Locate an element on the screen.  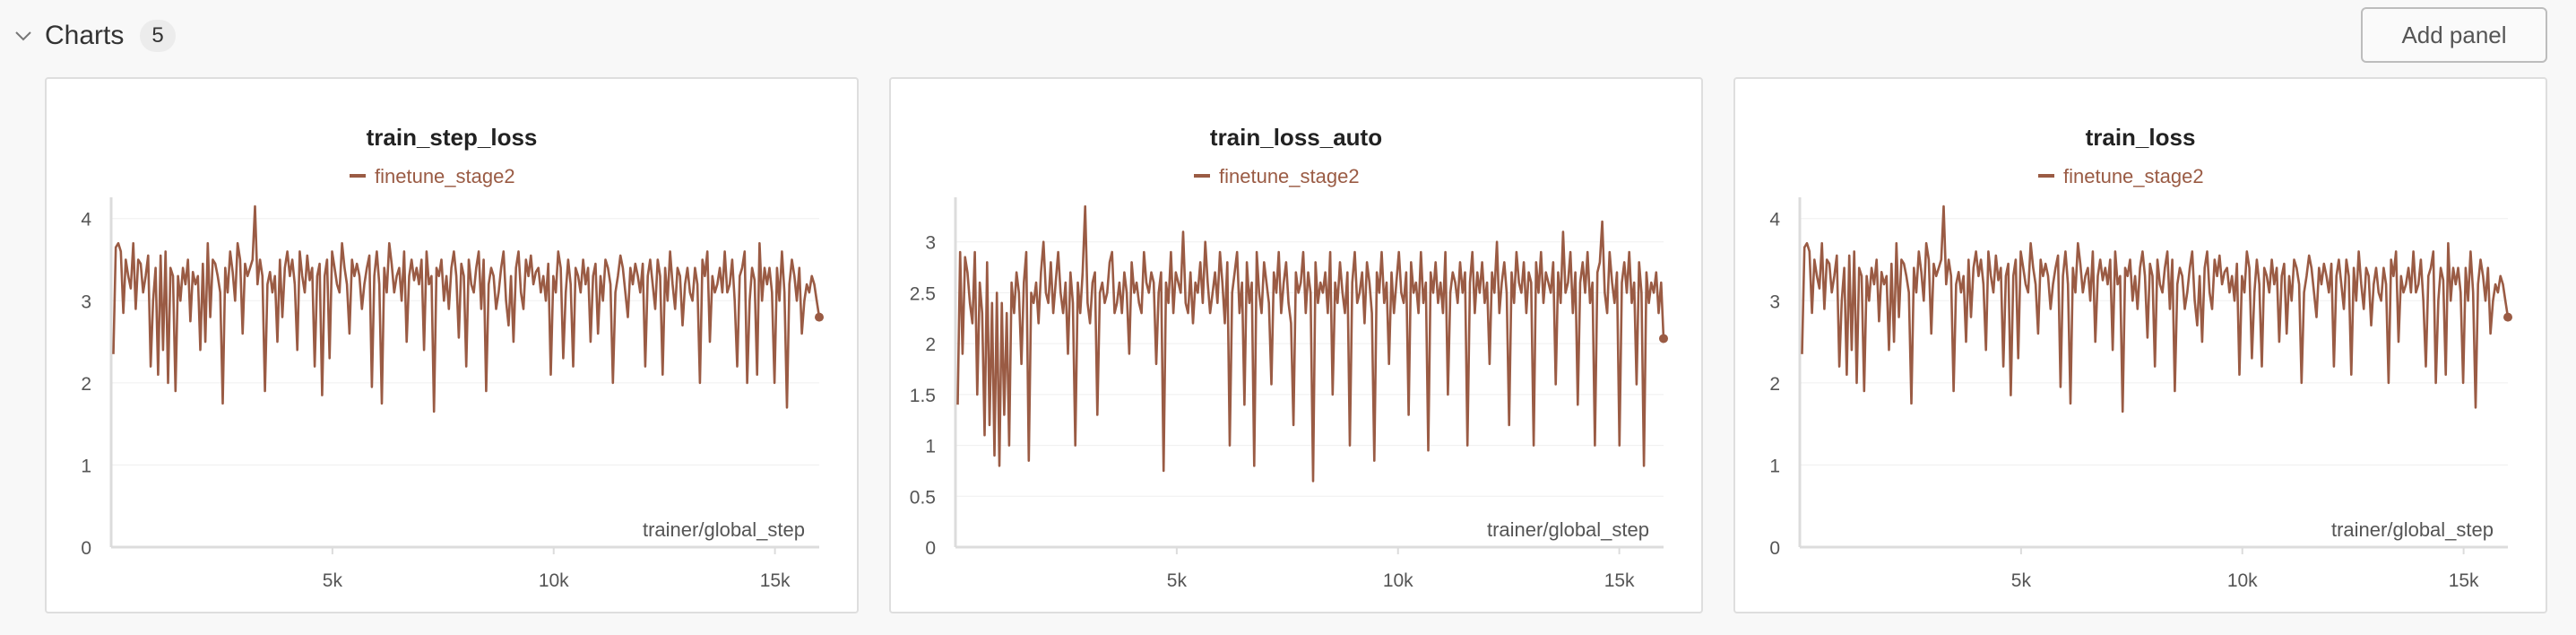
chevron-down-icon is located at coordinates (23, 36).